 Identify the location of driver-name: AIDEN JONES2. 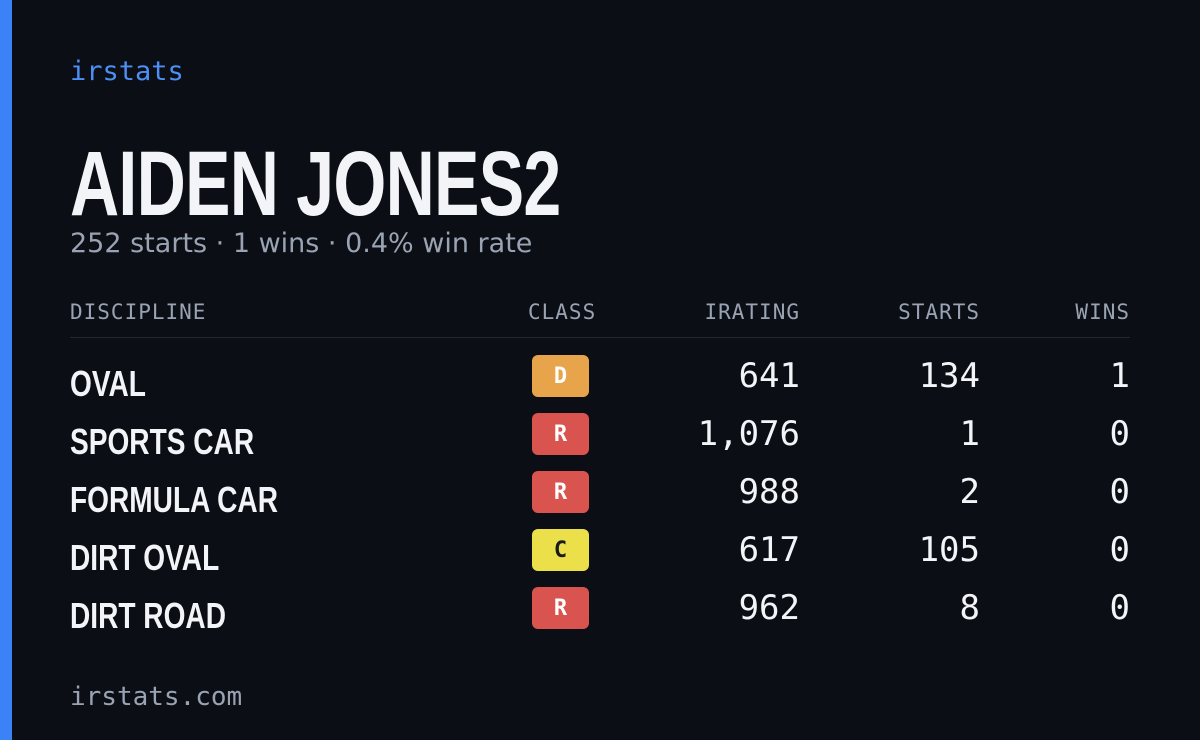
(315, 184).